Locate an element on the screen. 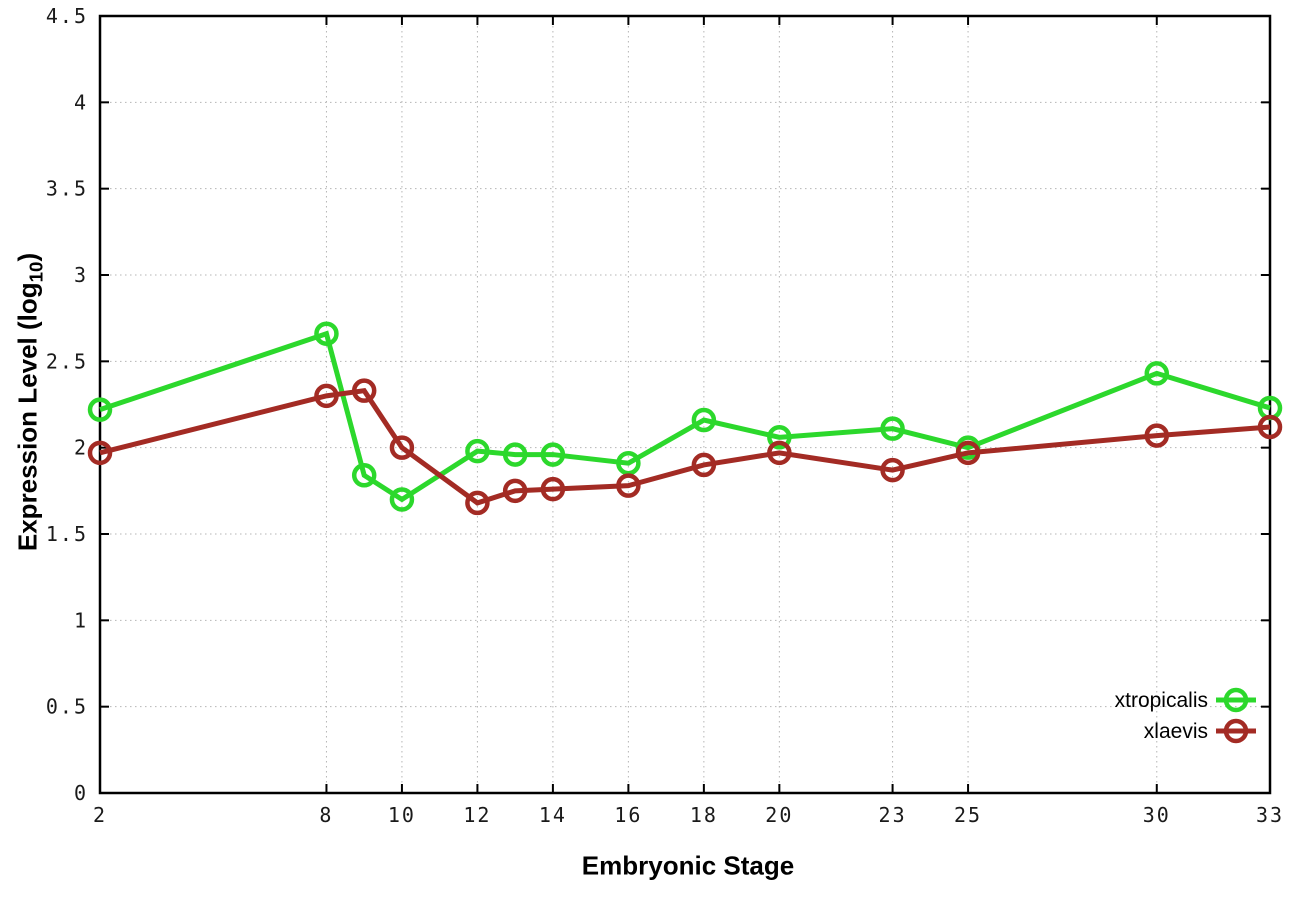  y-axis-title: Expression Level (log10) is located at coordinates (29, 402).